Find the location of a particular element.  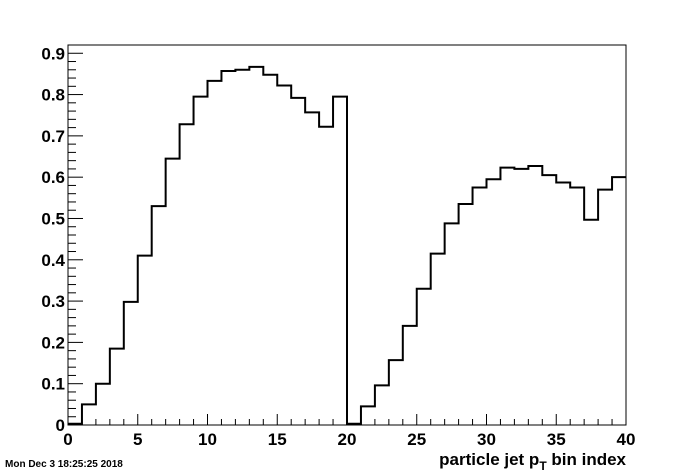

y-tick-label: 0.8 is located at coordinates (53, 95).